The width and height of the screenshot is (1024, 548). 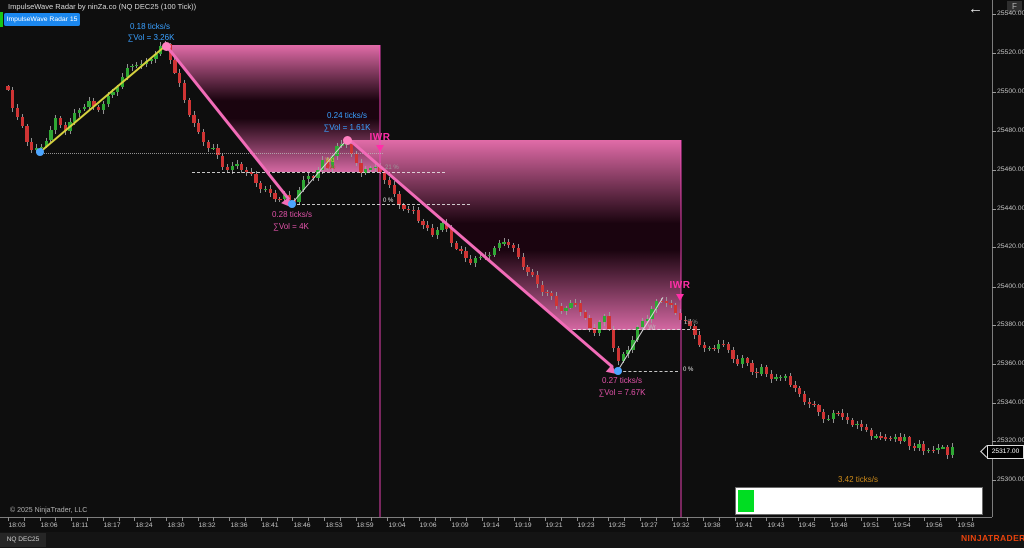 What do you see at coordinates (680, 285) in the screenshot?
I see `iwr-signal-label: IWR` at bounding box center [680, 285].